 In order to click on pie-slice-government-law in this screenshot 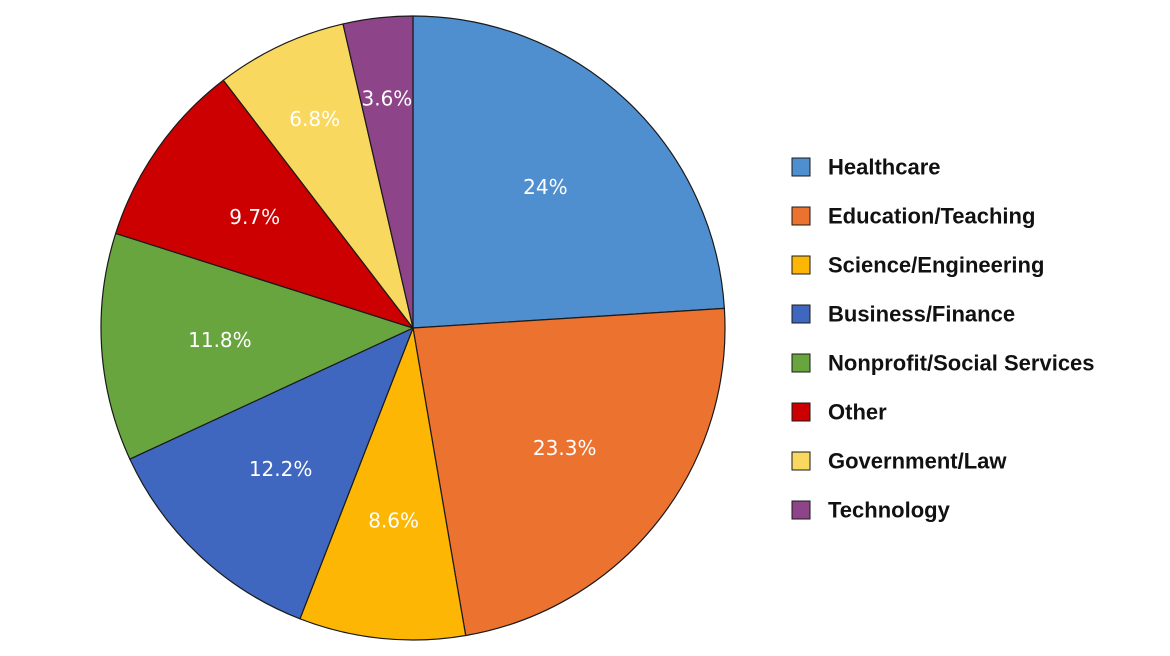, I will do `click(318, 176)`.